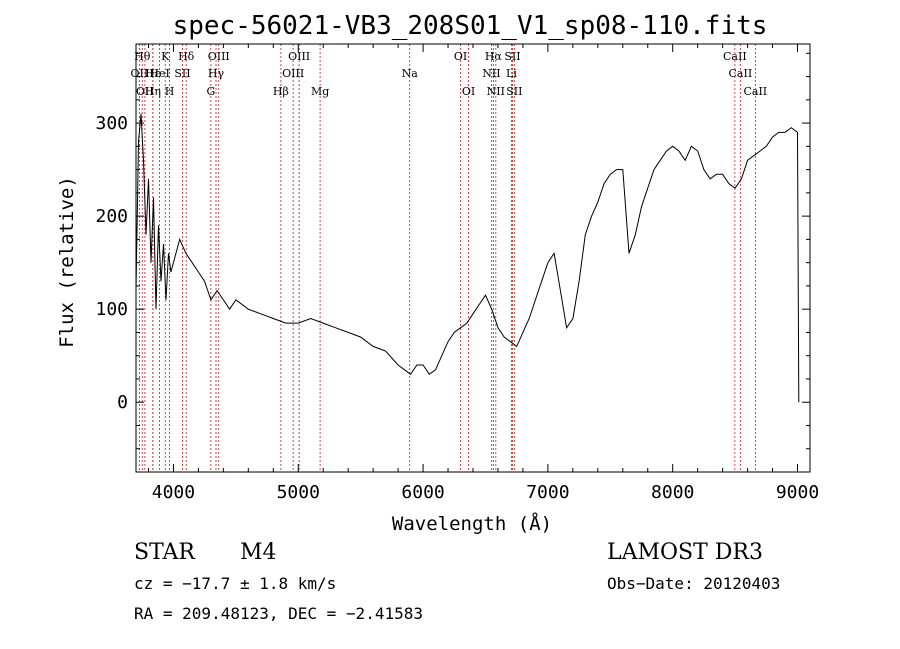 The height and width of the screenshot is (649, 900). I want to click on line-label-9: Hδ, so click(186, 56).